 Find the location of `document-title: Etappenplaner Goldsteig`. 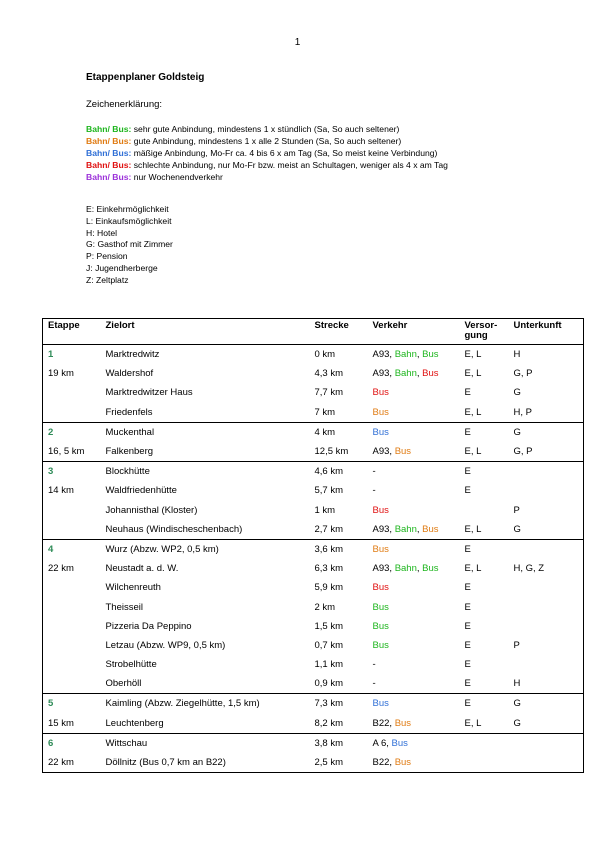

document-title: Etappenplaner Goldsteig is located at coordinates (145, 77).